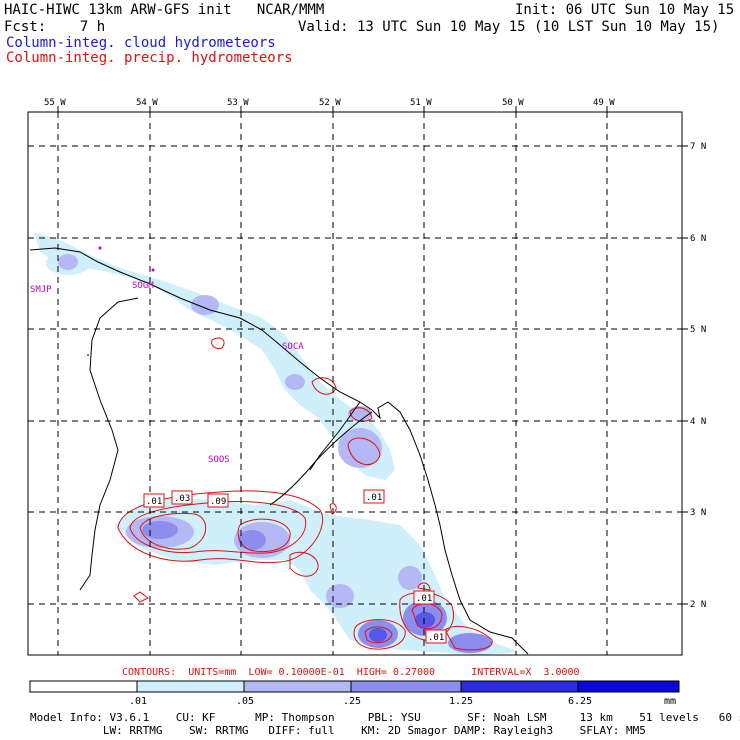 The width and height of the screenshot is (740, 740). I want to click on contour-label: .03, so click(182, 499).